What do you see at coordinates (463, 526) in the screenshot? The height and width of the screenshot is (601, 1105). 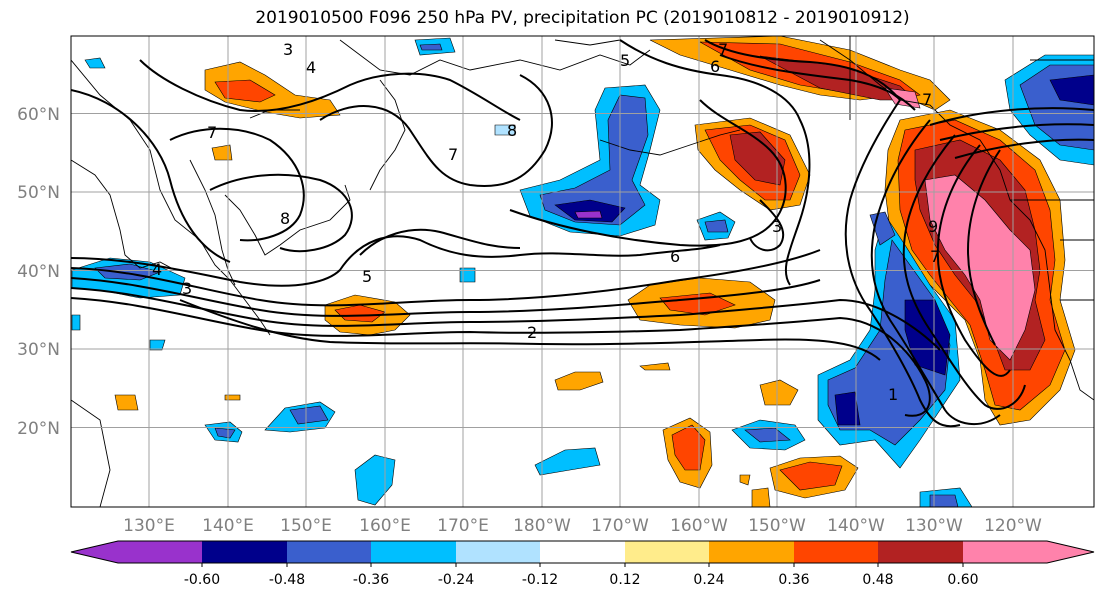 I see `svg-text: 170°E` at bounding box center [463, 526].